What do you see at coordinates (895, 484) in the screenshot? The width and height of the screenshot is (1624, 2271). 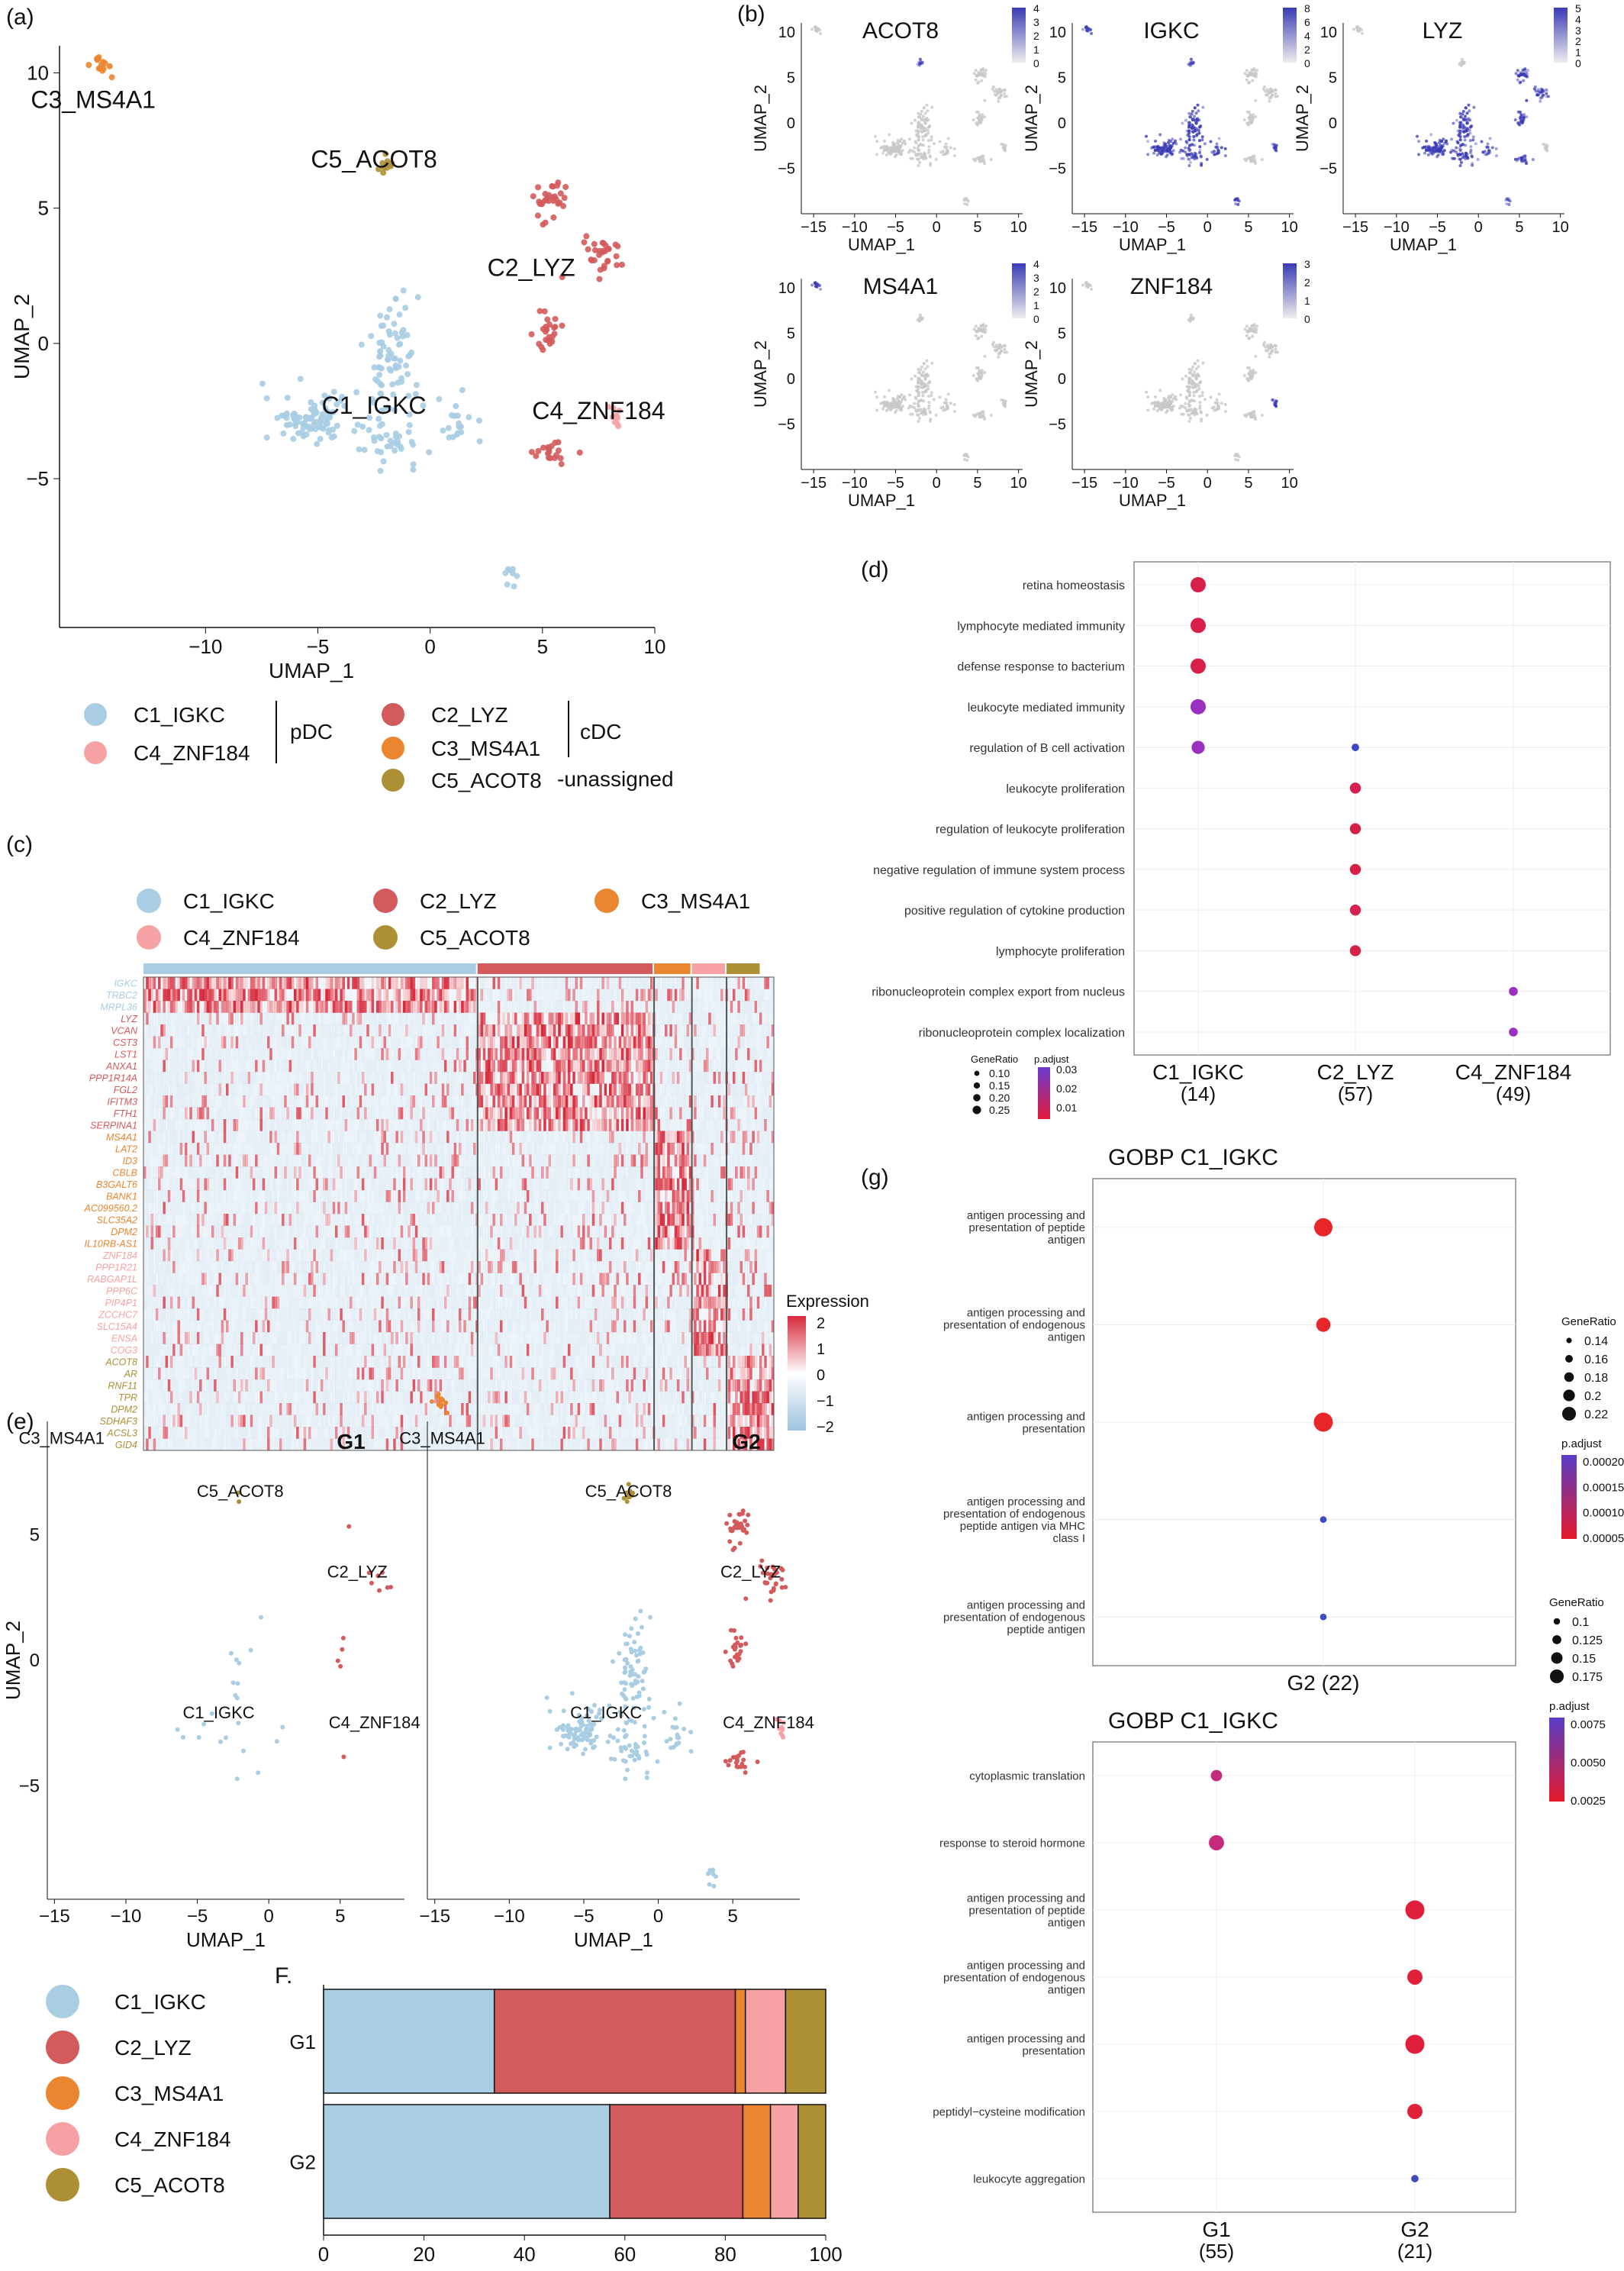 I see `b-x-tick-label: −5` at bounding box center [895, 484].